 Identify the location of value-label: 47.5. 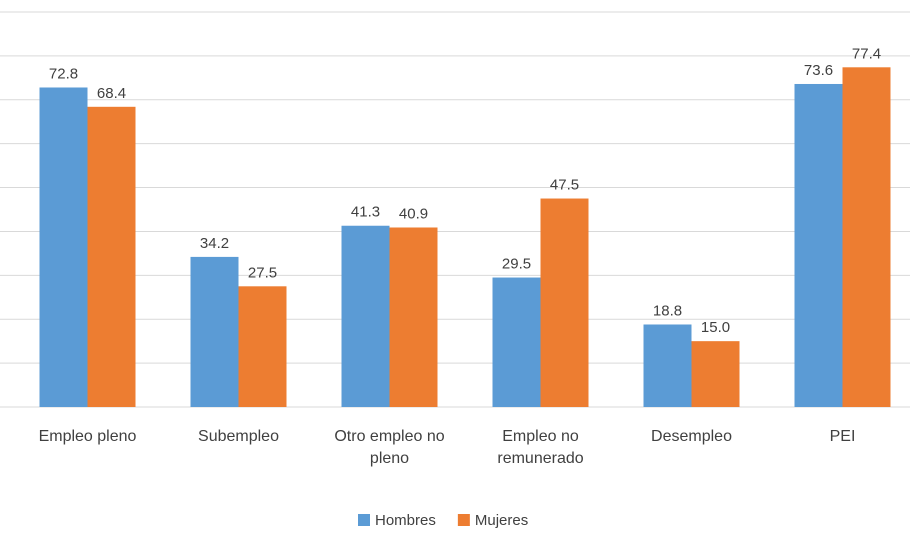
(564, 184).